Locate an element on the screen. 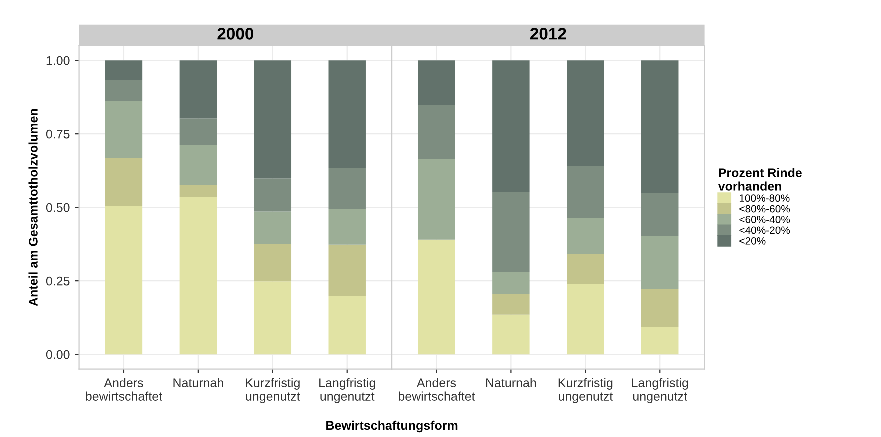 The image size is (881, 437). y-axis-title: Anteil am Gesamttotholzvolumen is located at coordinates (33, 207).